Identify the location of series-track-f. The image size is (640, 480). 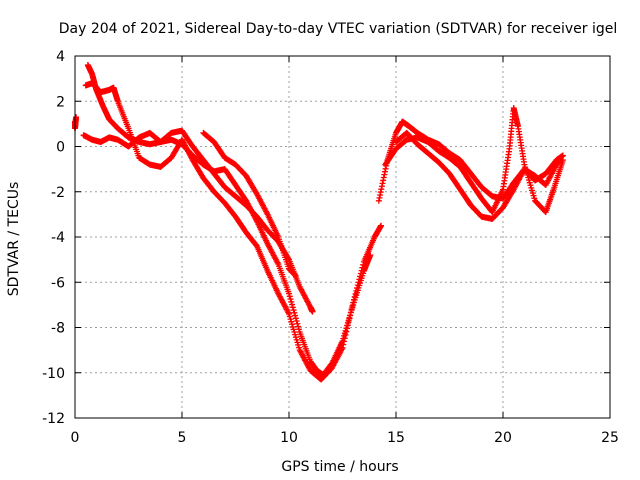
(474, 160).